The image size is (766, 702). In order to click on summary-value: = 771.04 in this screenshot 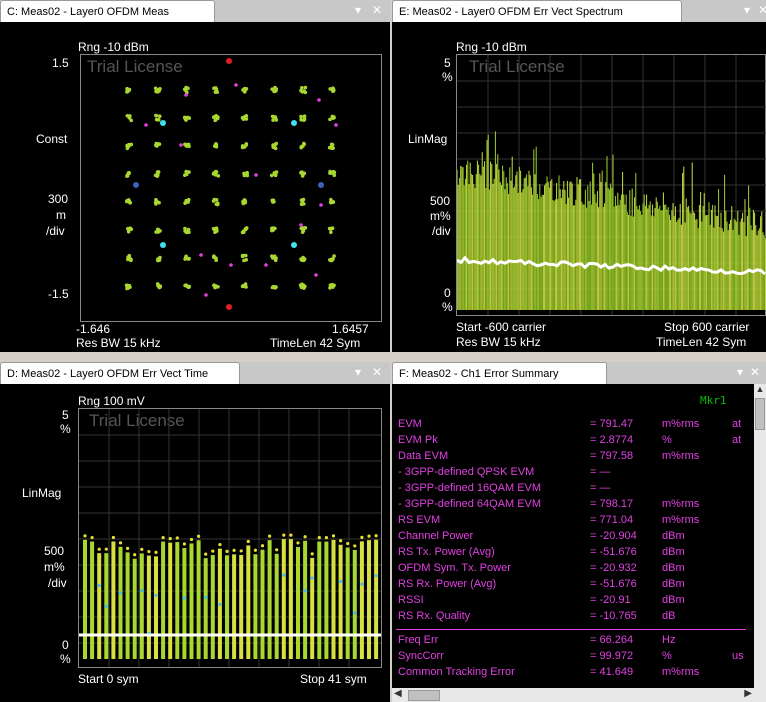, I will do `click(612, 520)`.